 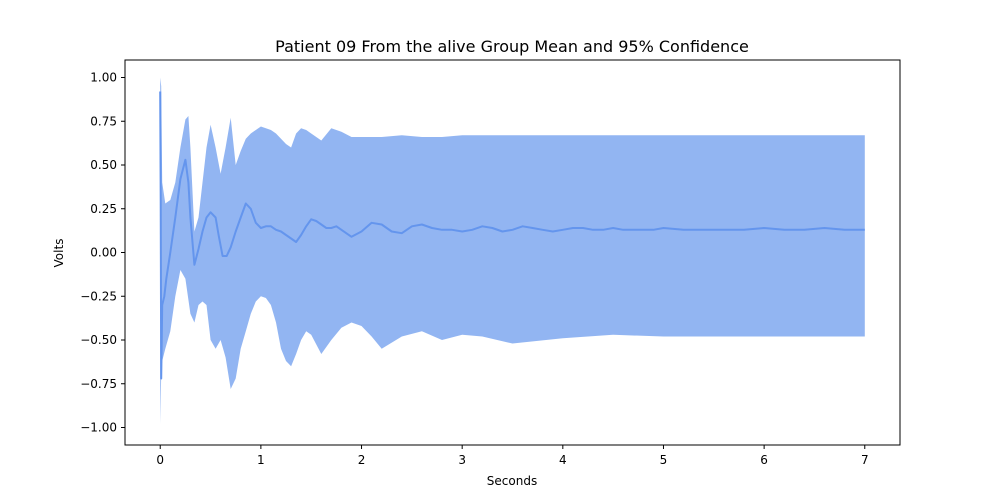 I want to click on x-tick-label: 4, so click(x=563, y=460).